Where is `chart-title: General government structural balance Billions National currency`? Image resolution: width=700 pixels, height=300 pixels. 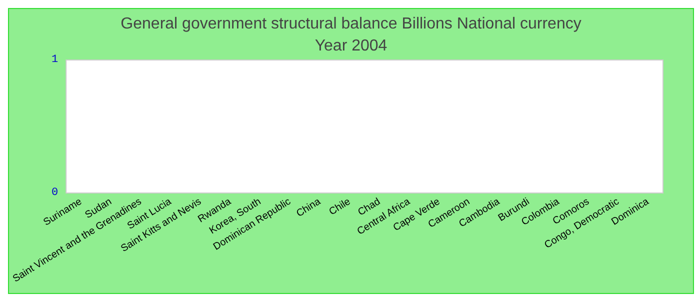
chart-title: General government structural balance Billions National currency is located at coordinates (351, 24).